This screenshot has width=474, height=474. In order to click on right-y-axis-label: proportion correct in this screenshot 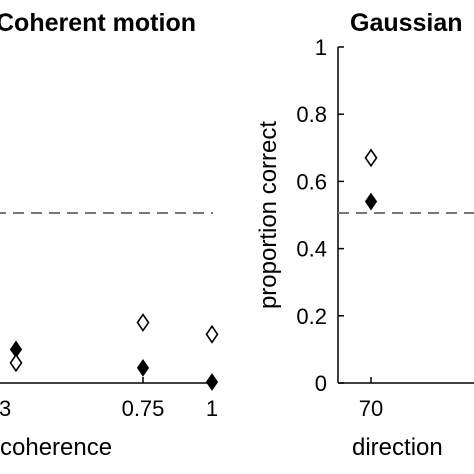, I will do `click(268, 215)`.